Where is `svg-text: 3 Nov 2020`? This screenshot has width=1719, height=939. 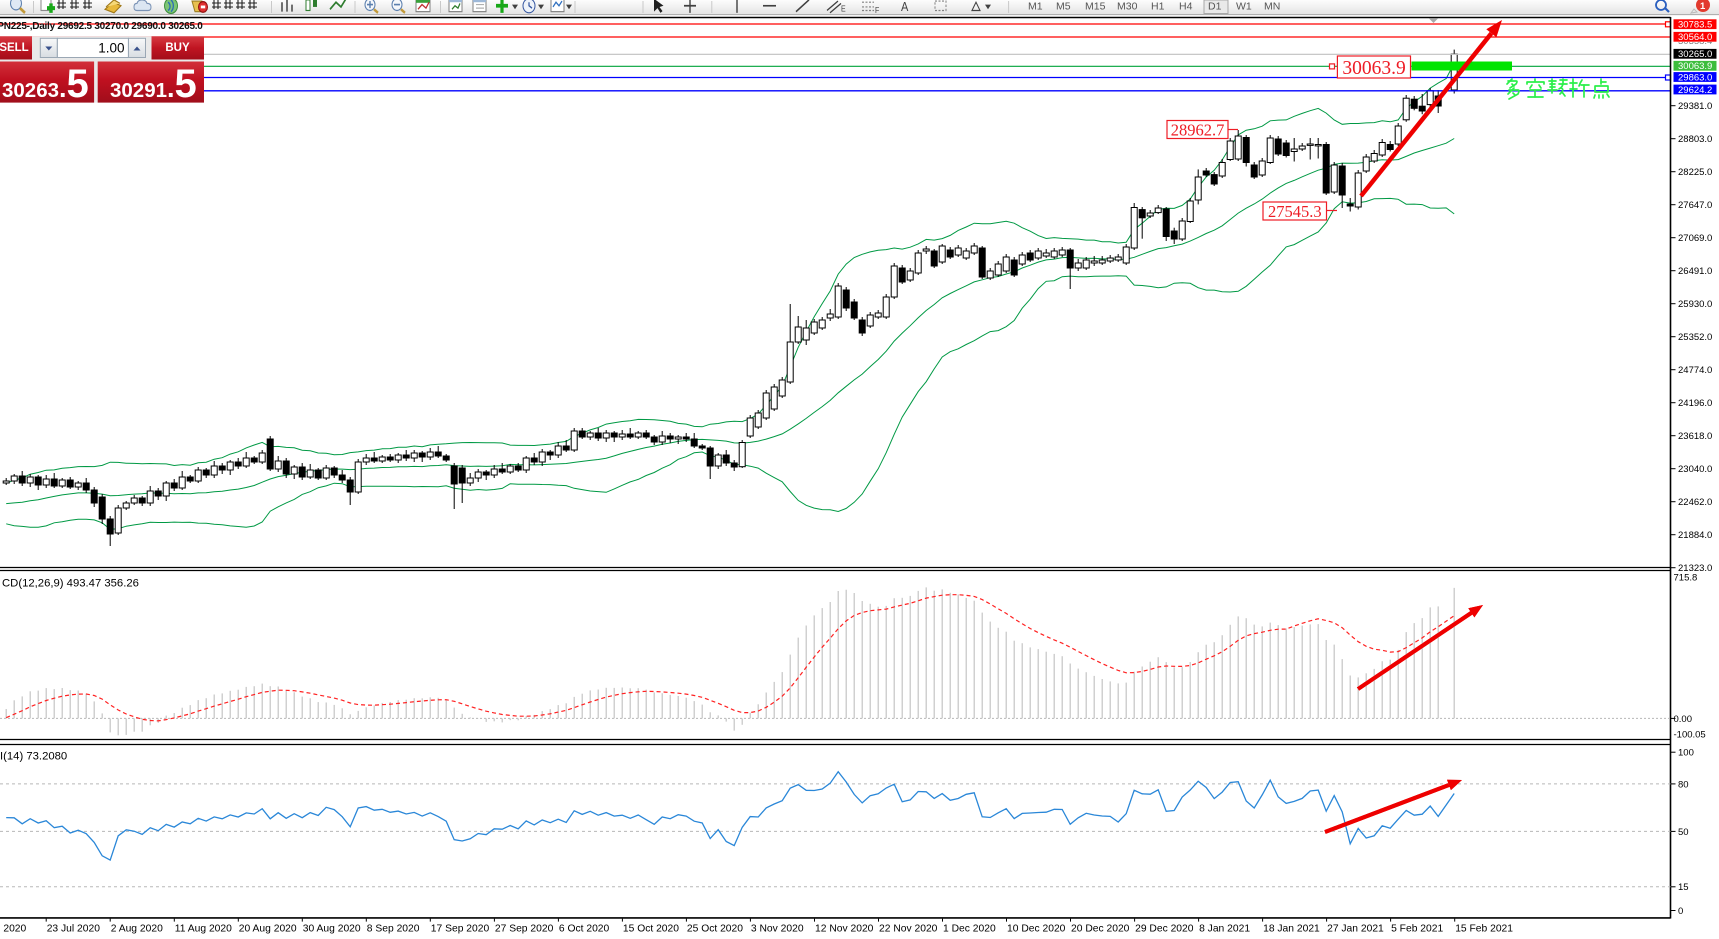
svg-text: 3 Nov 2020 is located at coordinates (777, 929).